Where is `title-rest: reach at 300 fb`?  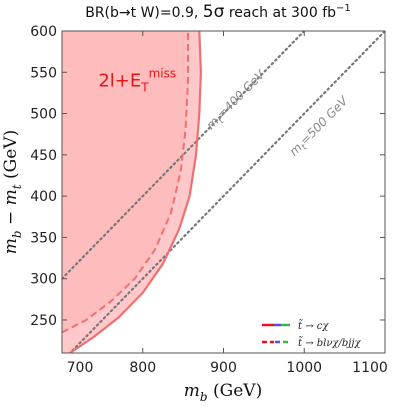 title-rest: reach at 300 fb is located at coordinates (280, 13).